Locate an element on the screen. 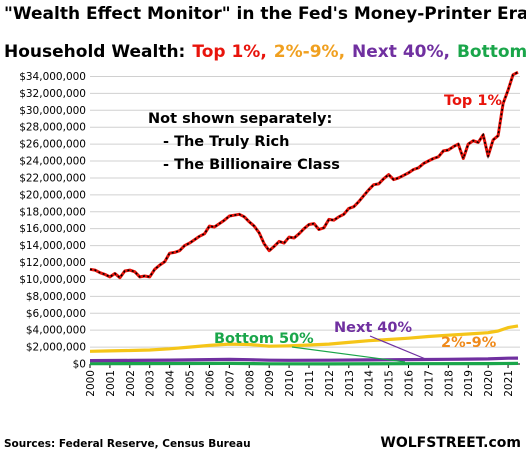 Image resolution: width=526 pixels, height=455 pixels. y-tick-label: $28,000,000 is located at coordinates (52, 128).